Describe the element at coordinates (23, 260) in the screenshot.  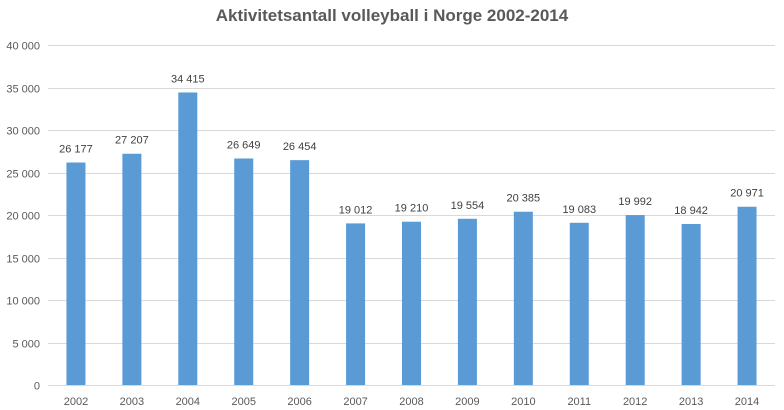
I see `y-tick-label: 15 000` at that location.